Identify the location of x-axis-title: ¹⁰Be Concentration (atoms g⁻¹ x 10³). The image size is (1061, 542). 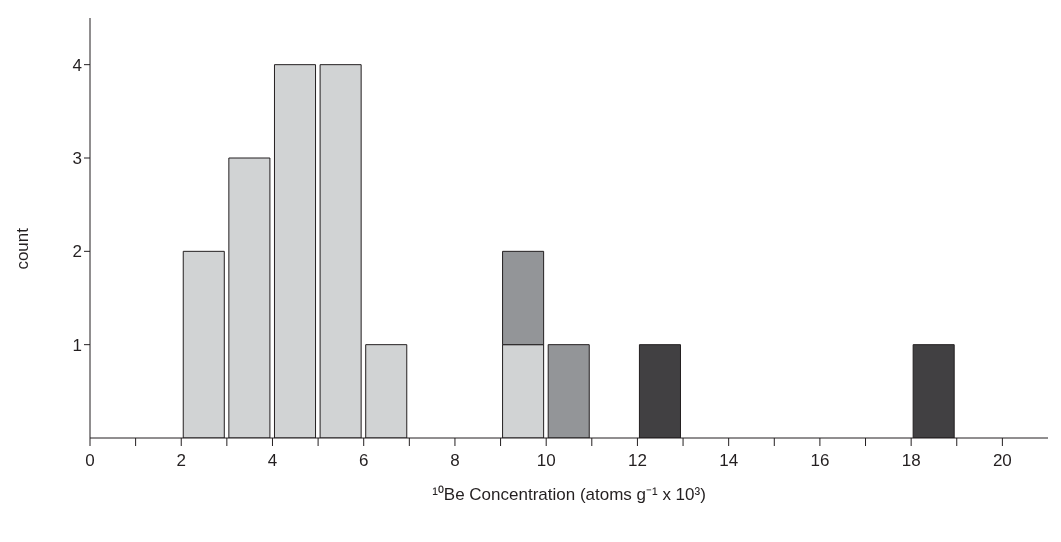
(569, 494).